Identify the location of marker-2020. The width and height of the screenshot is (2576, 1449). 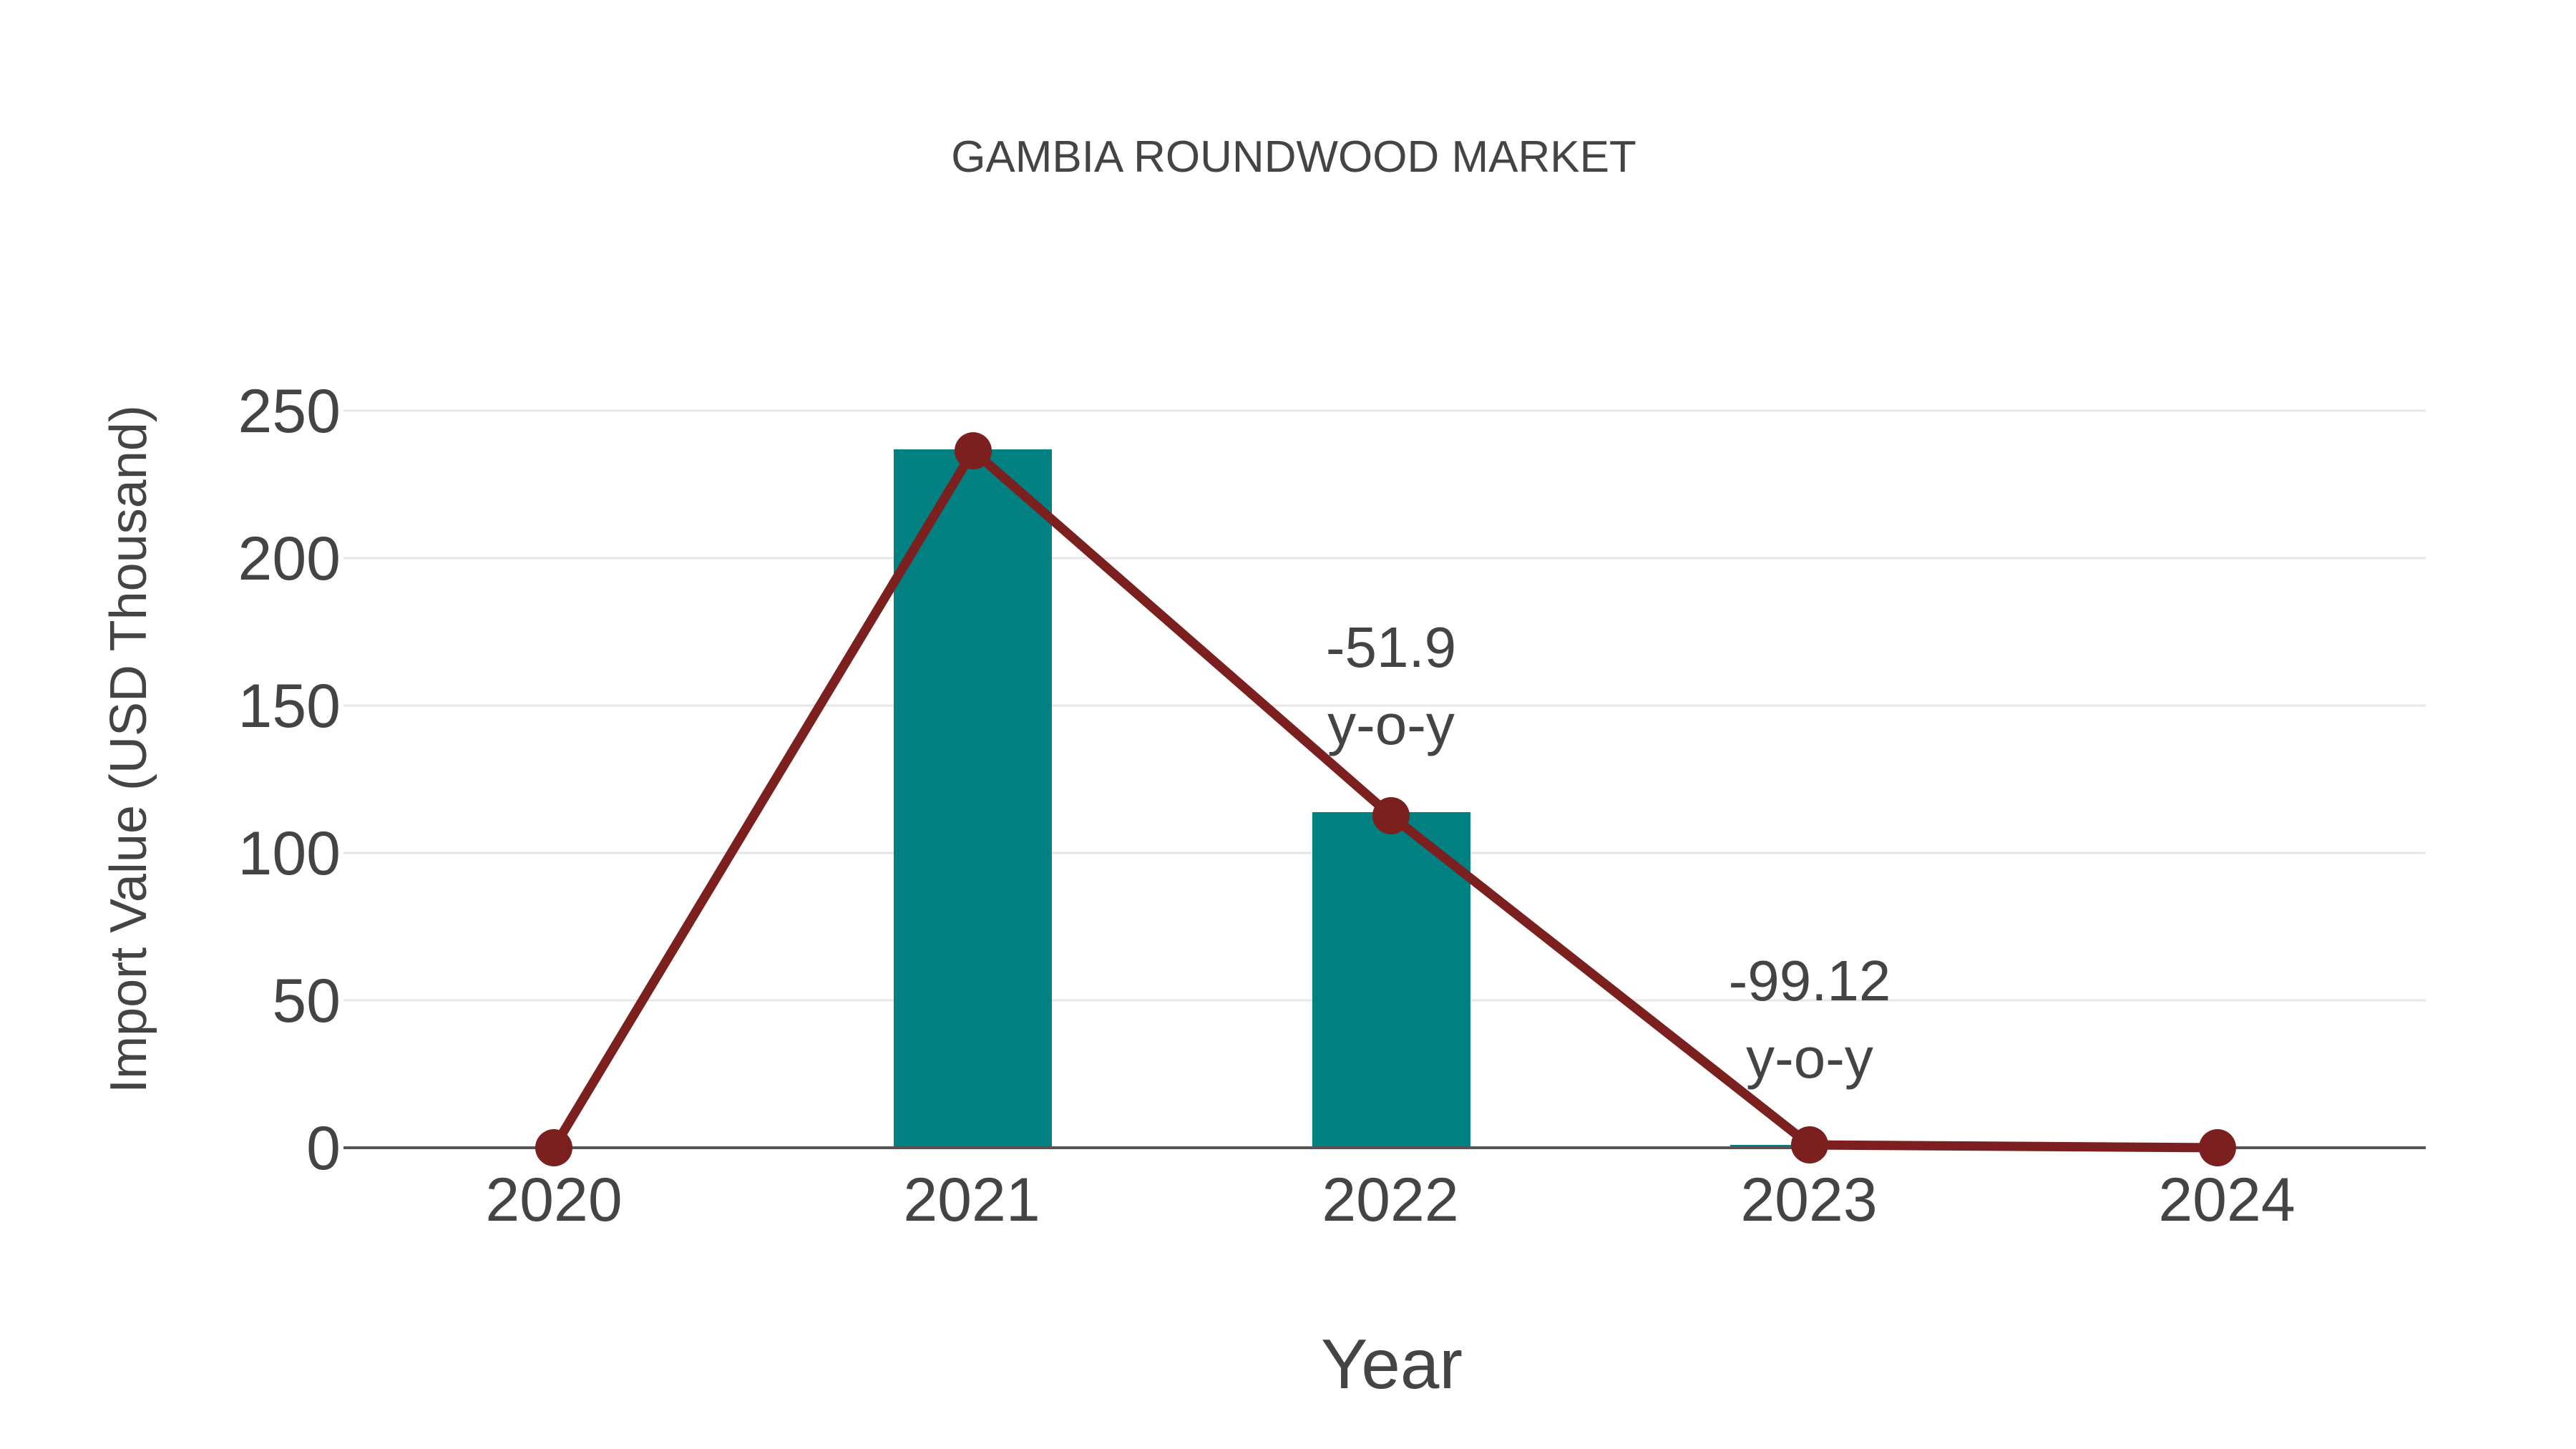
(553, 1147).